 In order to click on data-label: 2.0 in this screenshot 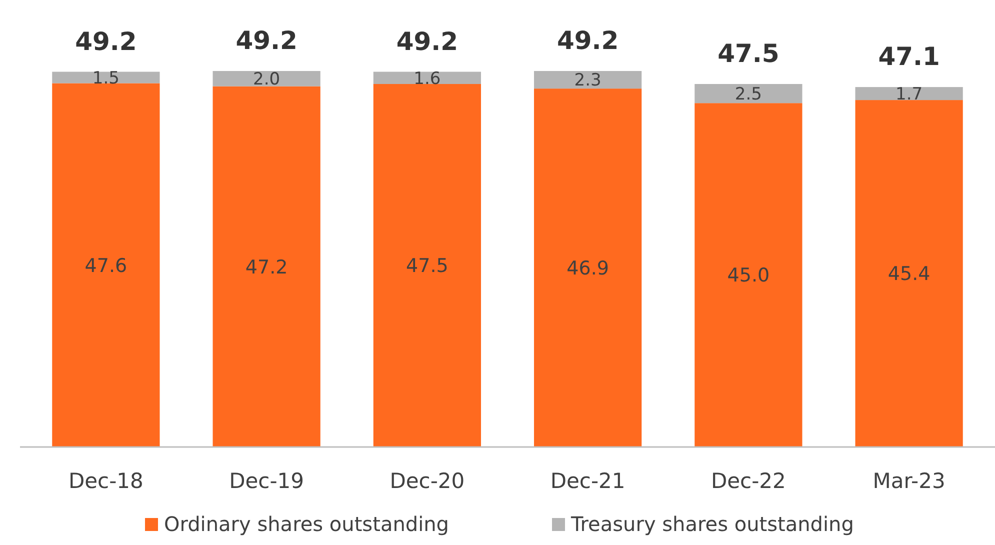, I will do `click(266, 80)`.